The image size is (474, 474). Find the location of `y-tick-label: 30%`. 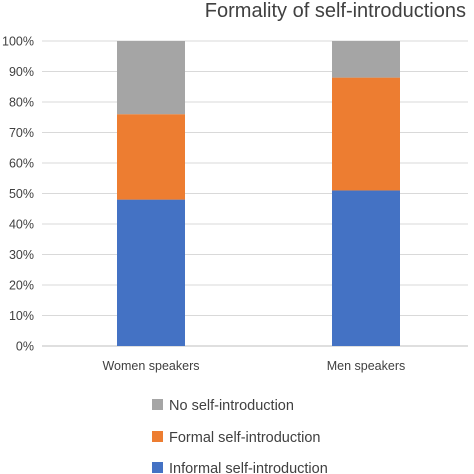

y-tick-label: 30% is located at coordinates (21, 255).